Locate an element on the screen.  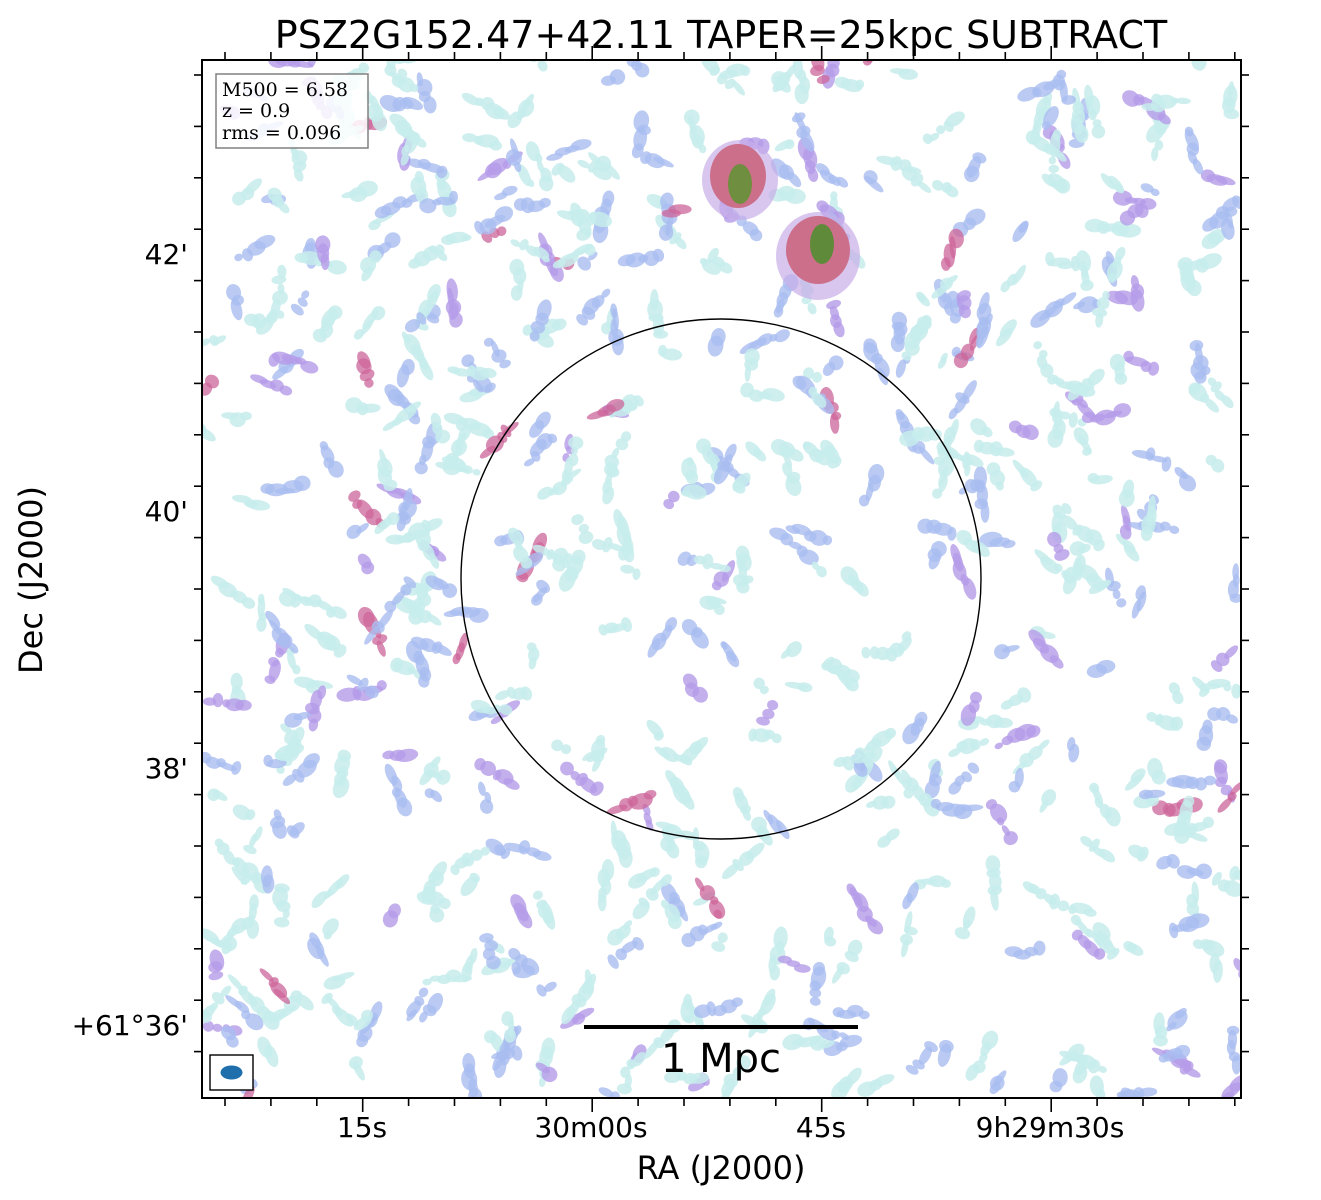
chart-title: PSZ2G152.47+42.11 TAPER=25kpc SUBTRACT is located at coordinates (721, 35).